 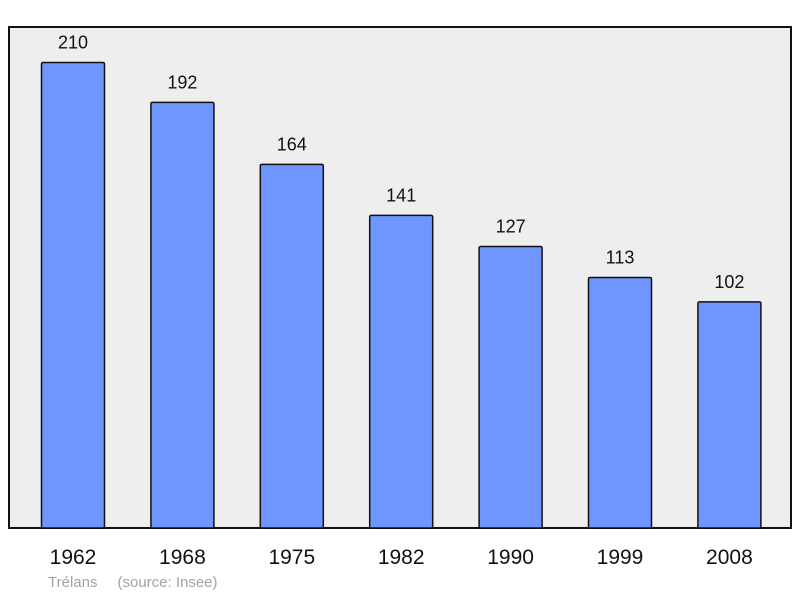 I want to click on data-label-1968: 192, so click(x=182, y=82).